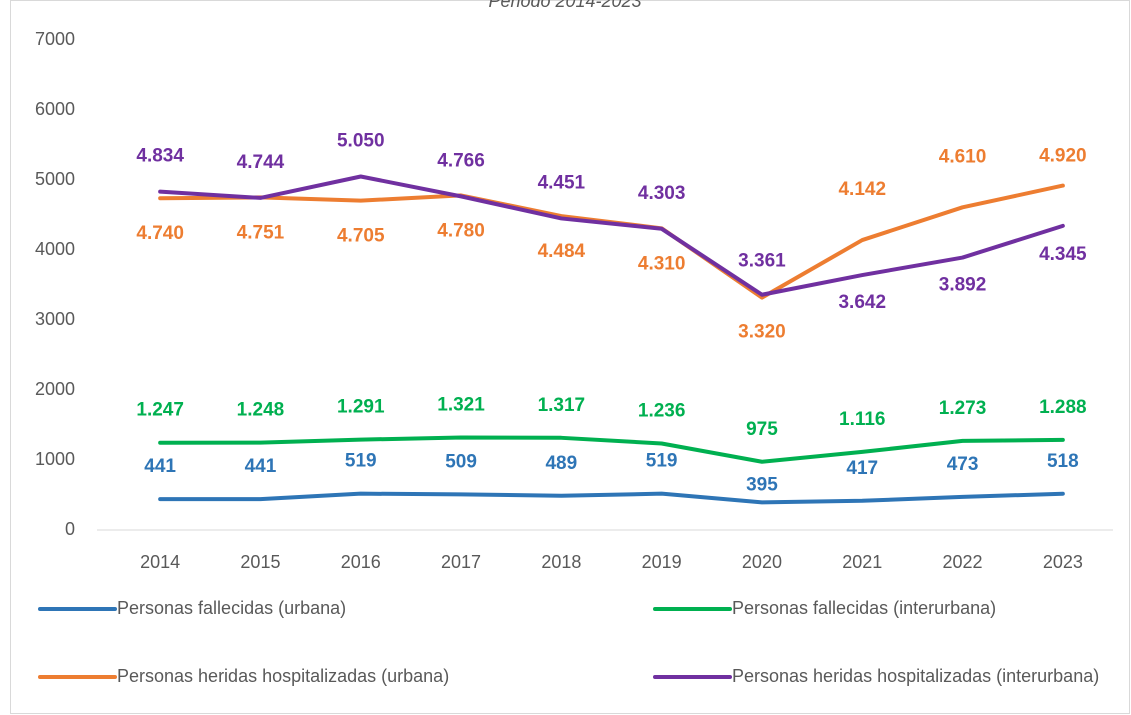  I want to click on y-tick-label: 7000, so click(55, 39).